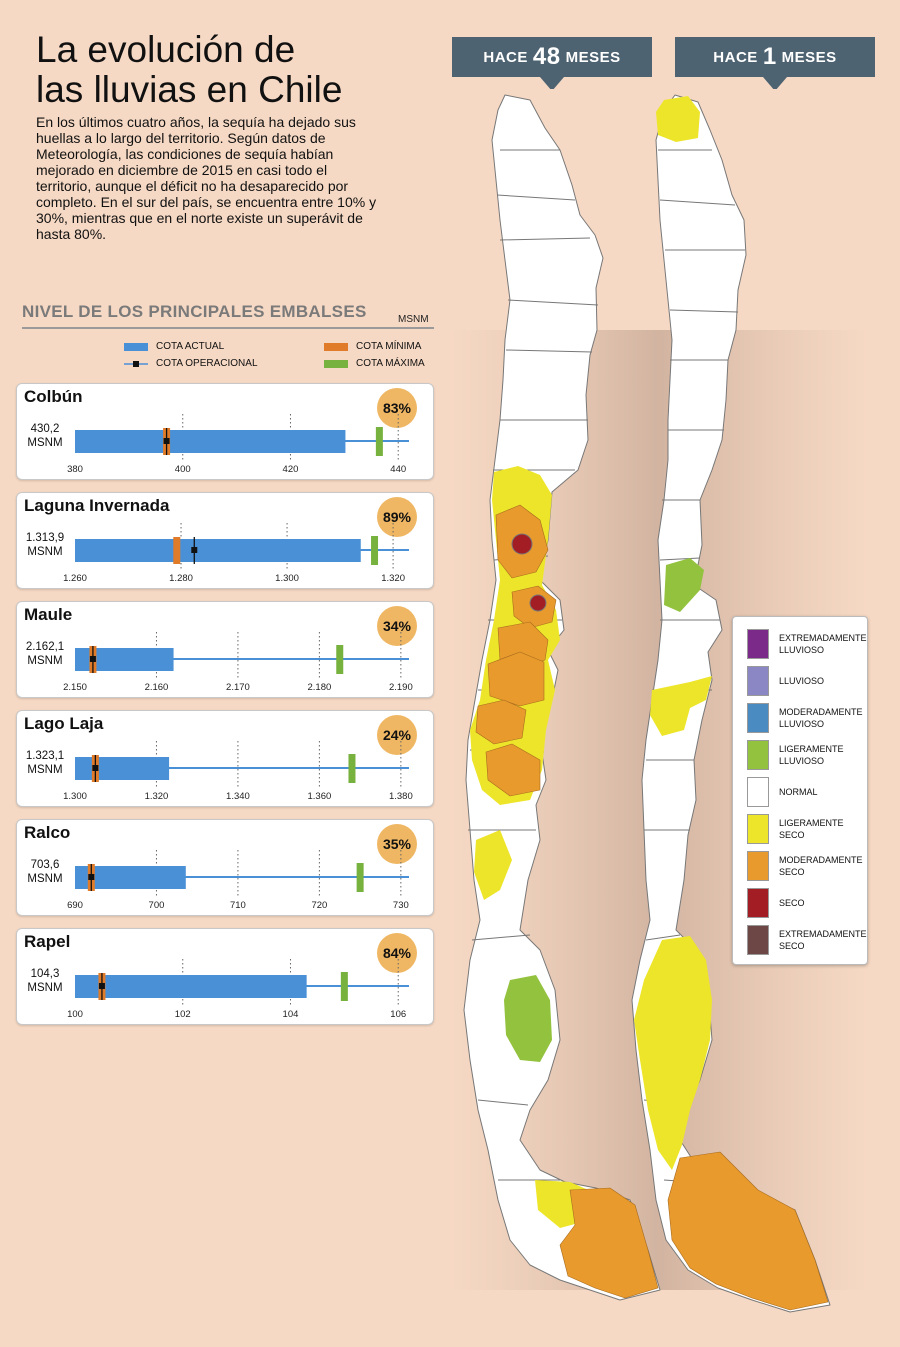 This screenshot has height=1347, width=900. I want to click on tick-label: 2.190, so click(401, 687).